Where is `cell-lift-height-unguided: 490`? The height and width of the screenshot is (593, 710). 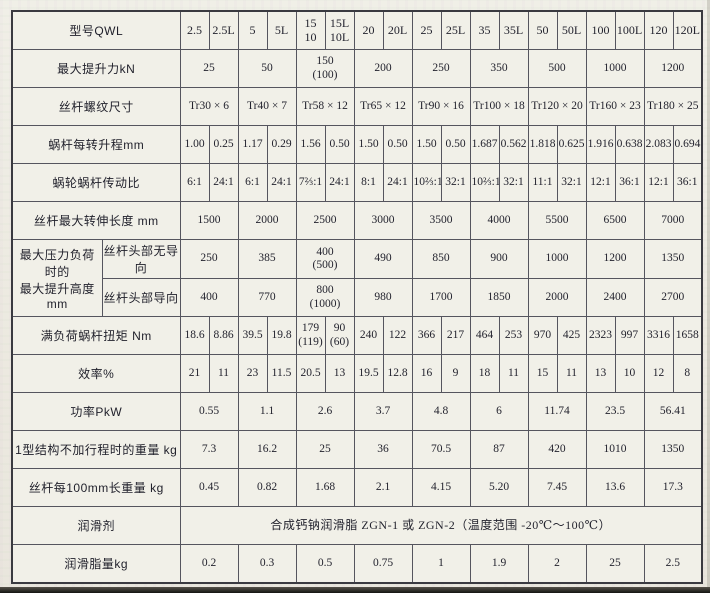 cell-lift-height-unguided: 490 is located at coordinates (383, 259).